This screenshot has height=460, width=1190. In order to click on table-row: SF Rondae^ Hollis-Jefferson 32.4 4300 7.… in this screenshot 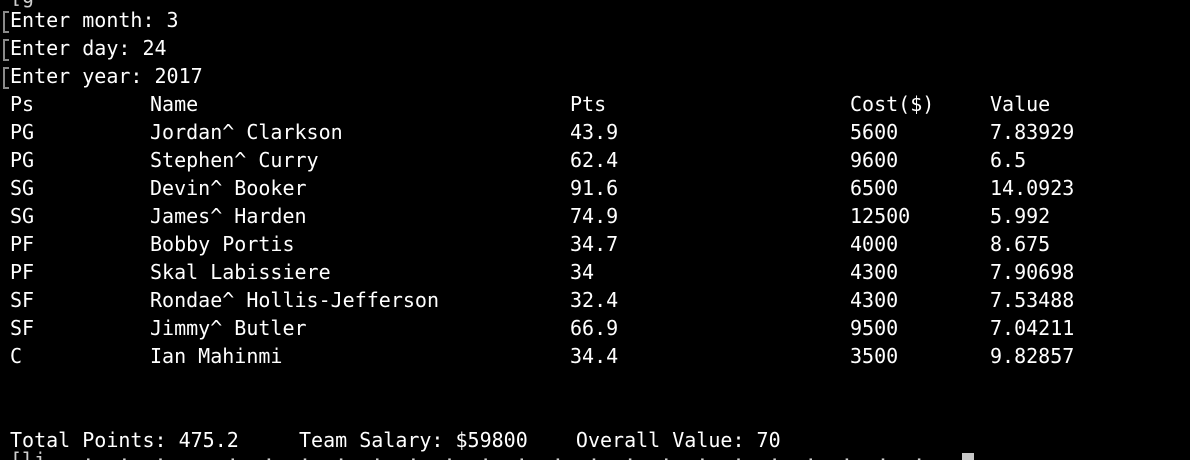, I will do `click(595, 300)`.